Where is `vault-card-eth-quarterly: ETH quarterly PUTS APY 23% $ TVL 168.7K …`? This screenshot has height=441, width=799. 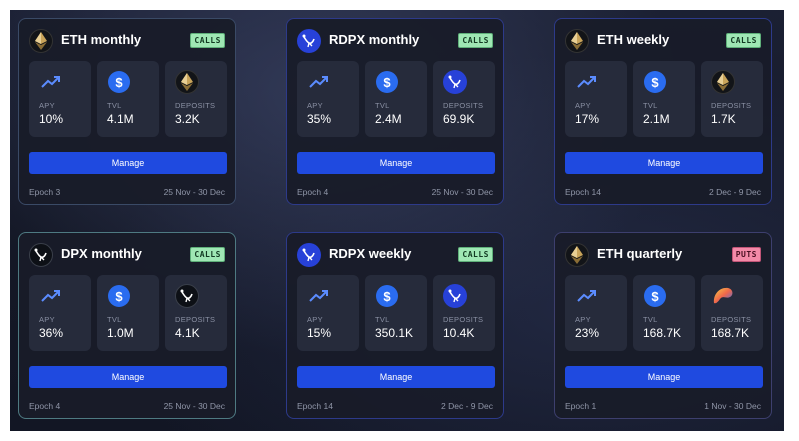 vault-card-eth-quarterly: ETH quarterly PUTS APY 23% $ TVL 168.7K … is located at coordinates (663, 325).